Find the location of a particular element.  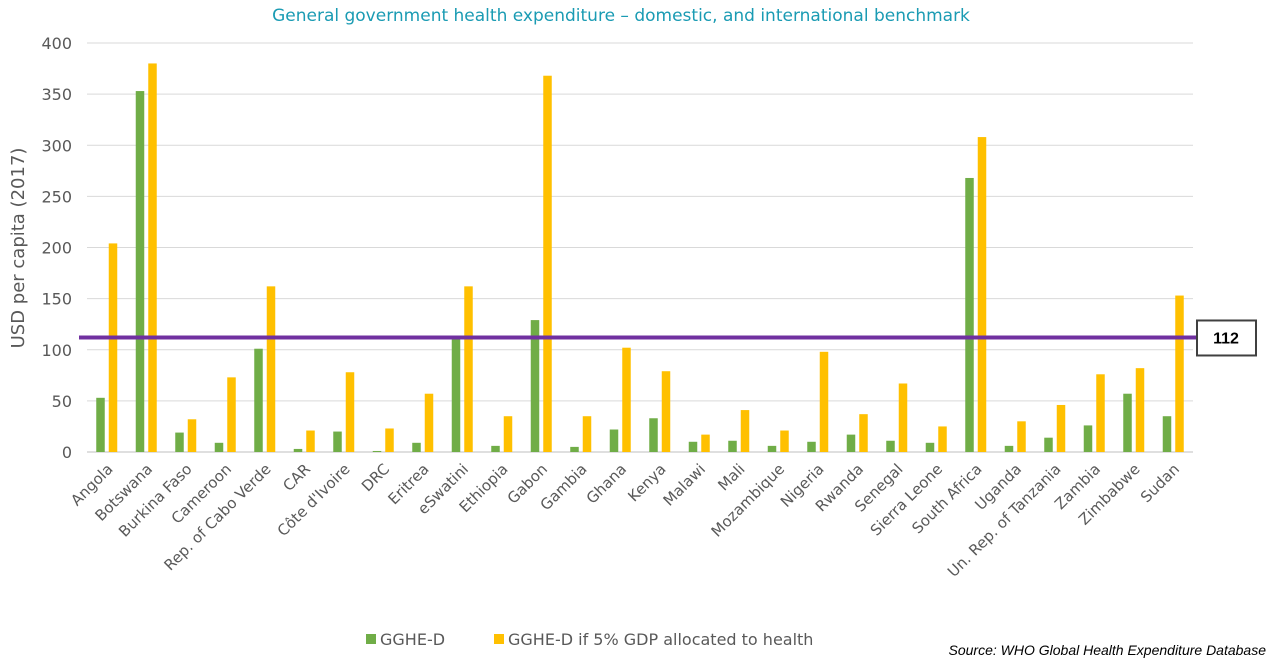

x-tick-label: Ghana is located at coordinates (606, 483).